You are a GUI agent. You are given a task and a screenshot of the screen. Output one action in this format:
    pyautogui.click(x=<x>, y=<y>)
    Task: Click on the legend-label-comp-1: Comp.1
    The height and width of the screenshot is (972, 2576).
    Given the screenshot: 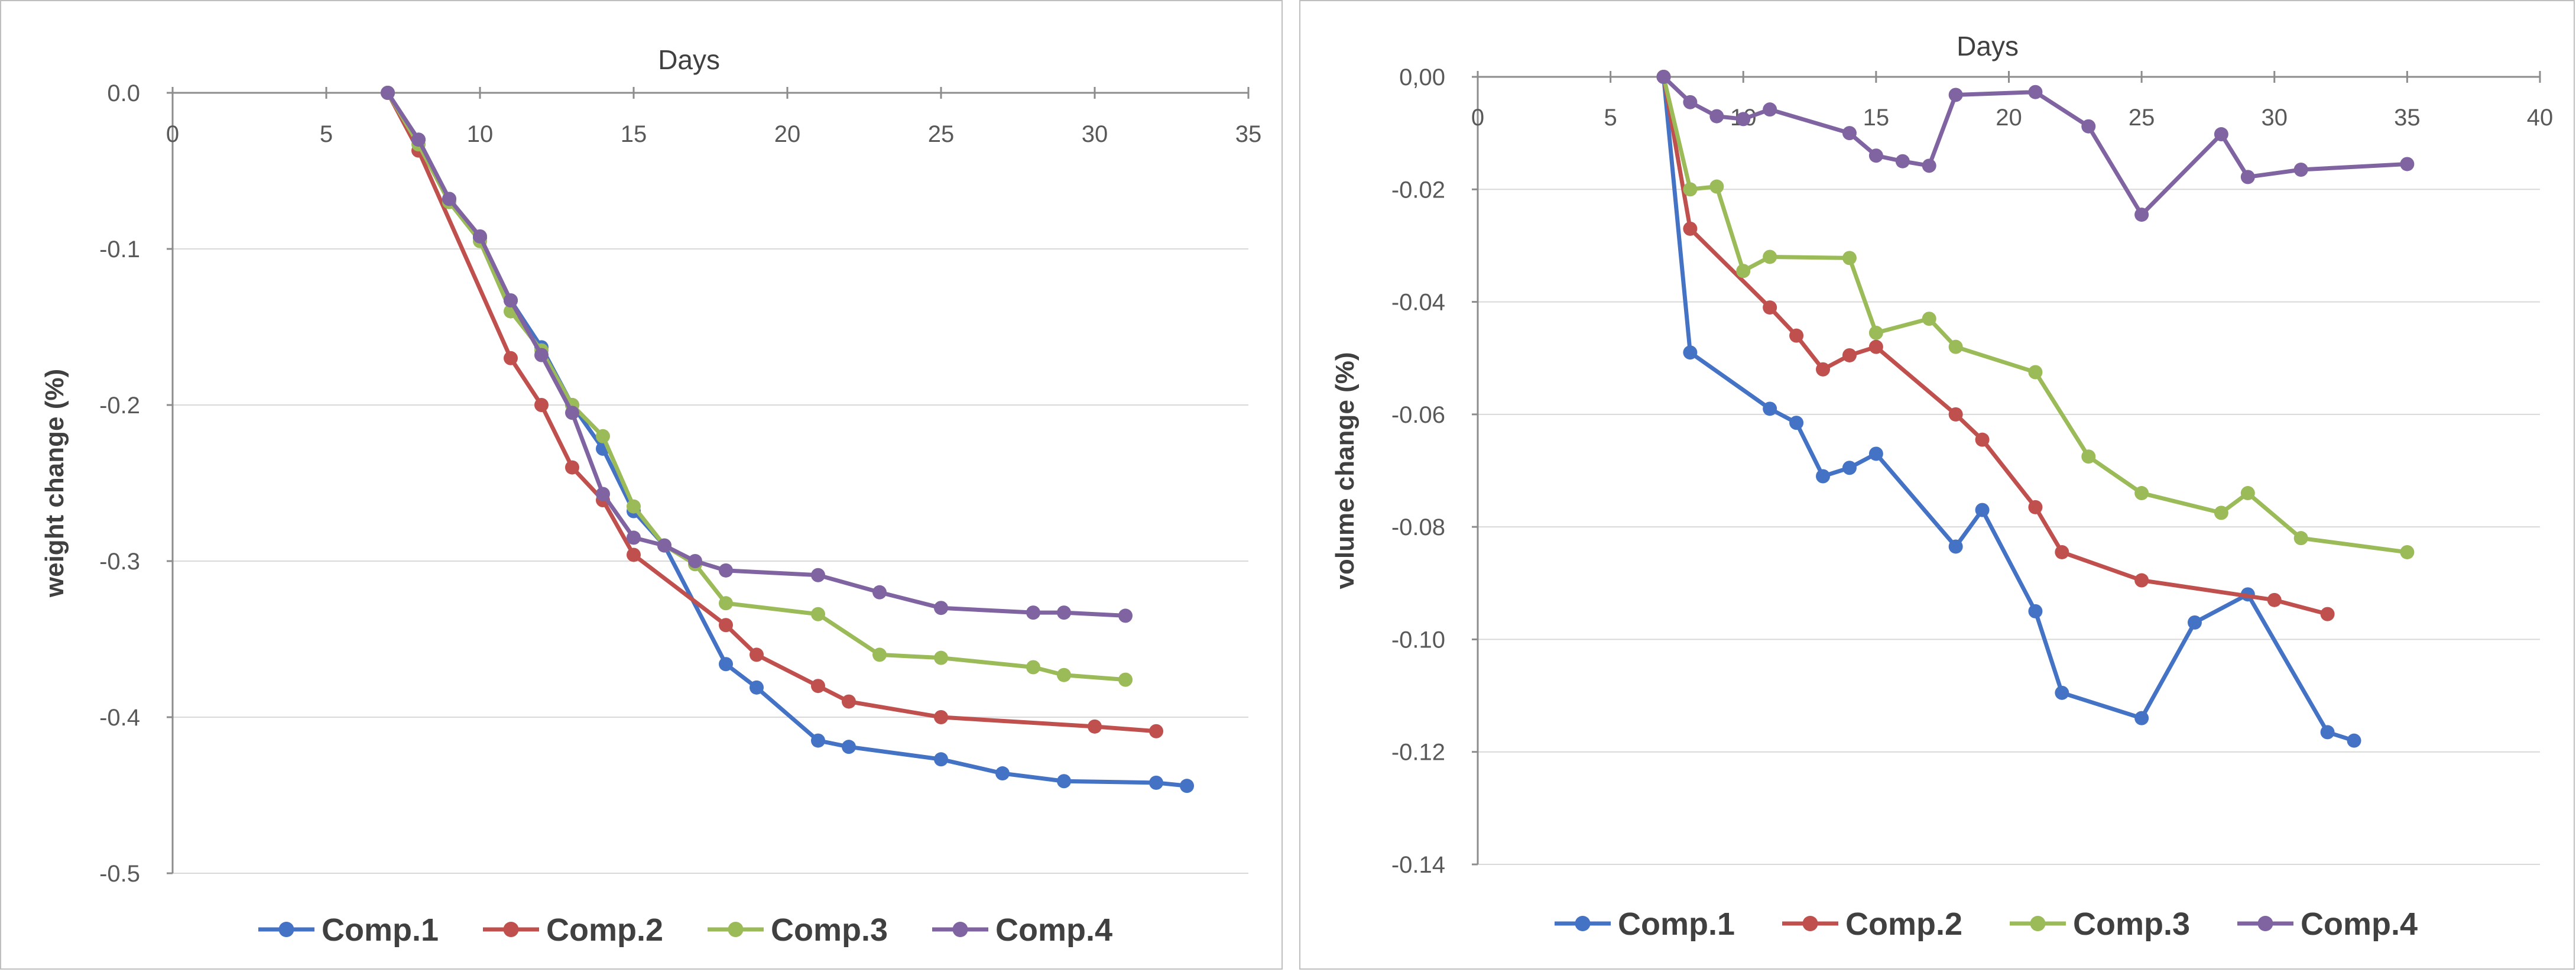 What is the action you would take?
    pyautogui.click(x=380, y=930)
    